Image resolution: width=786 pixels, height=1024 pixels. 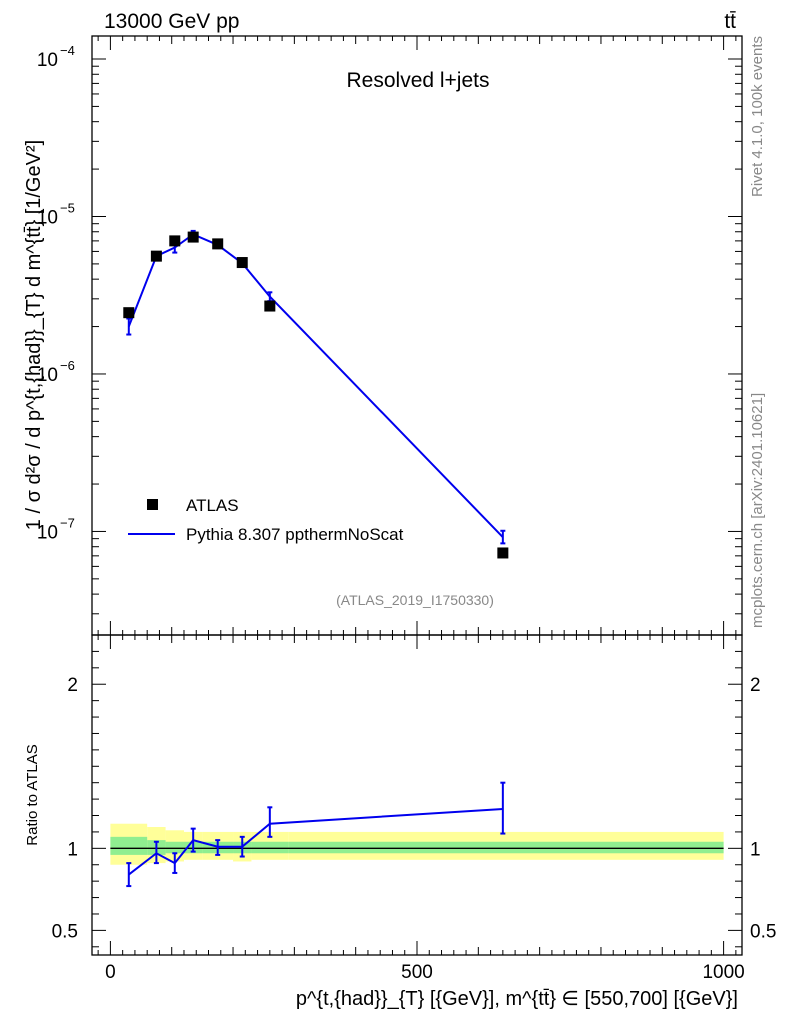 I want to click on x-tick-label: 1000, so click(x=723, y=972).